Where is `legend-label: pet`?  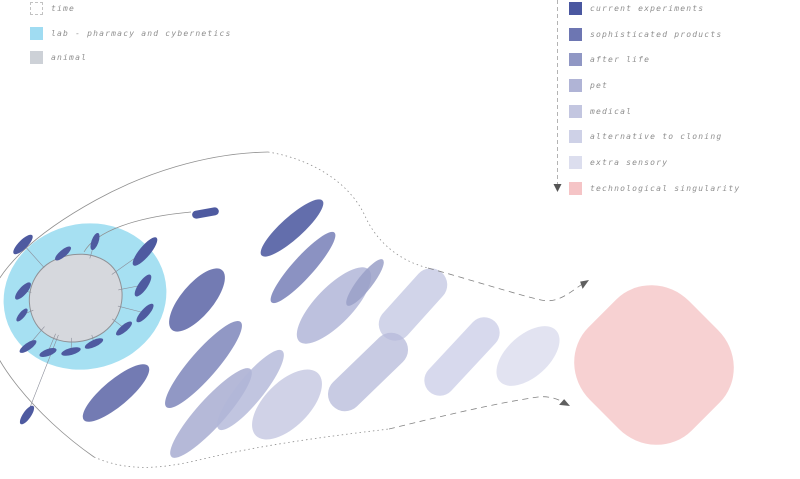 legend-label: pet is located at coordinates (599, 86).